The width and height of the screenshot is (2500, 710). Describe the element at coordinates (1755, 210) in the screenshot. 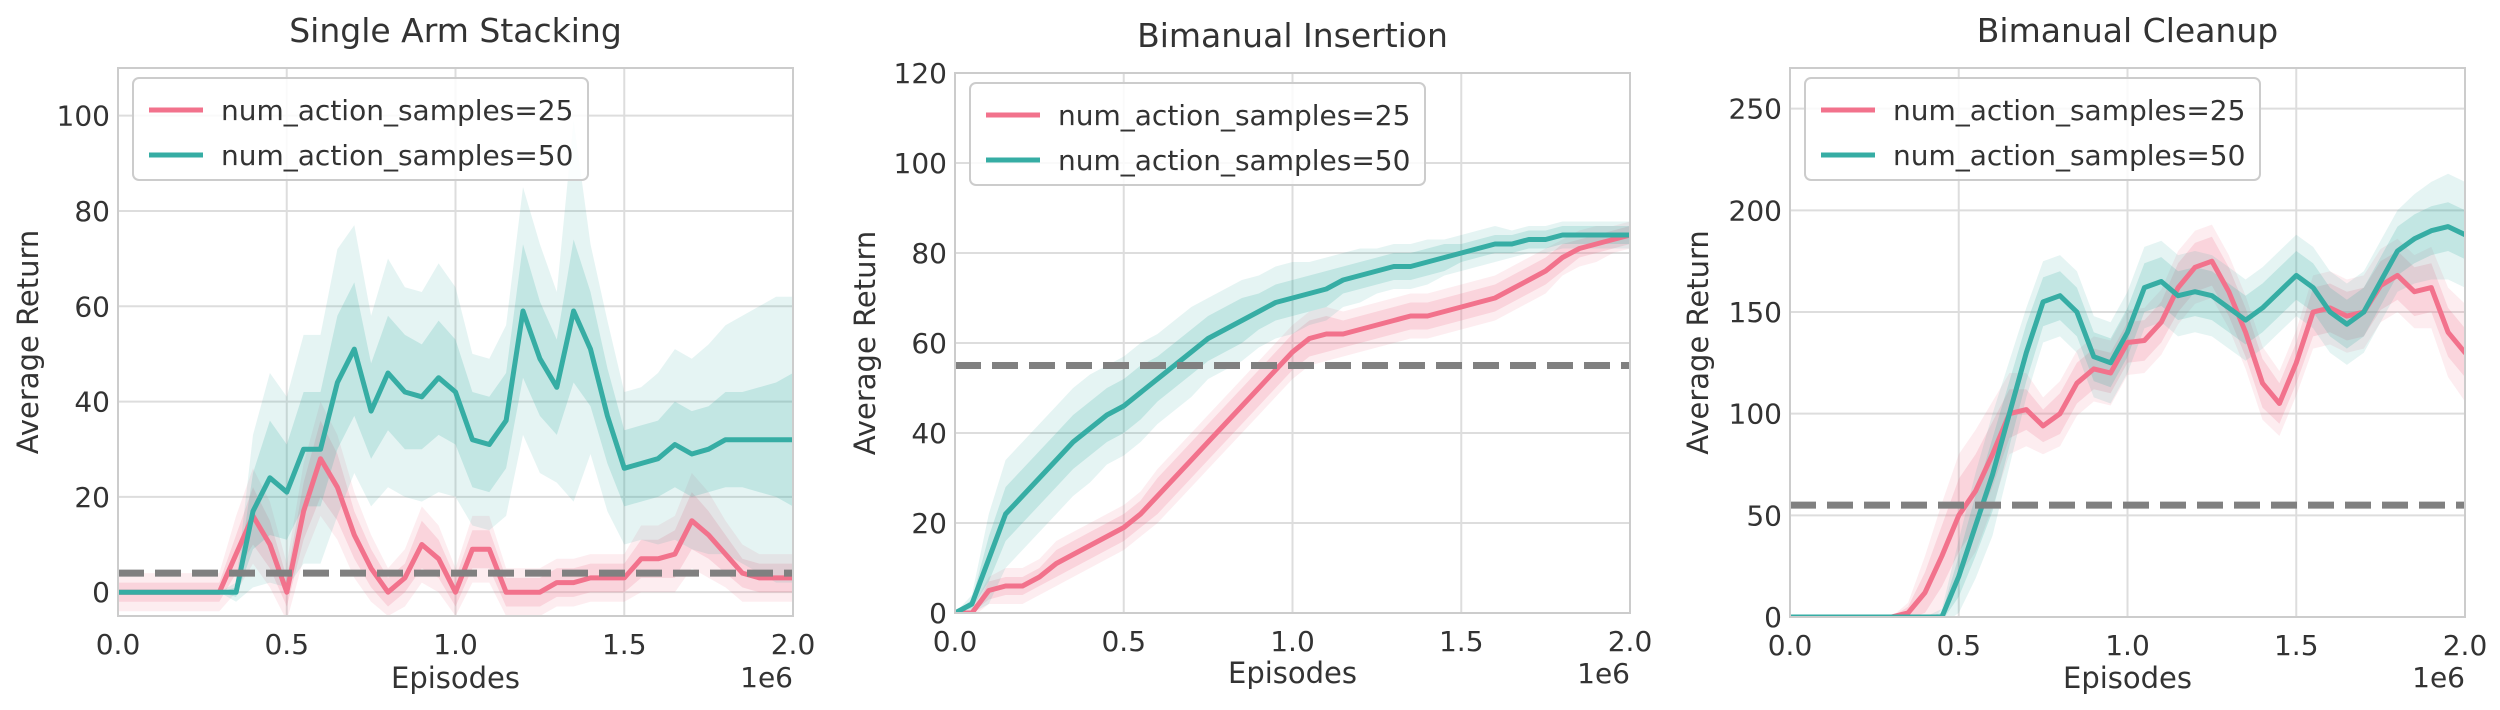

I see `y-tick-label: 200` at that location.